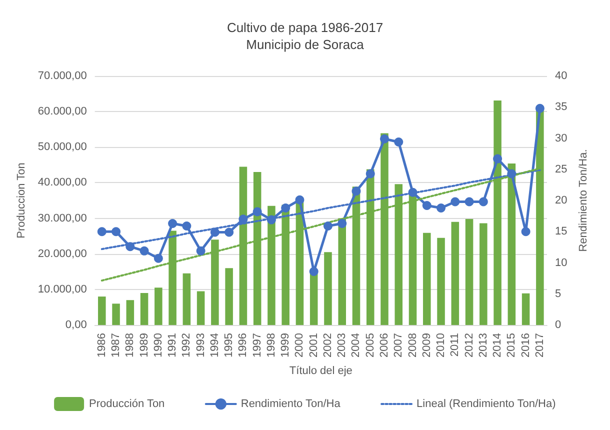 This screenshot has height=430, width=610. What do you see at coordinates (229, 345) in the screenshot?
I see `x-tick-label: 1995` at bounding box center [229, 345].